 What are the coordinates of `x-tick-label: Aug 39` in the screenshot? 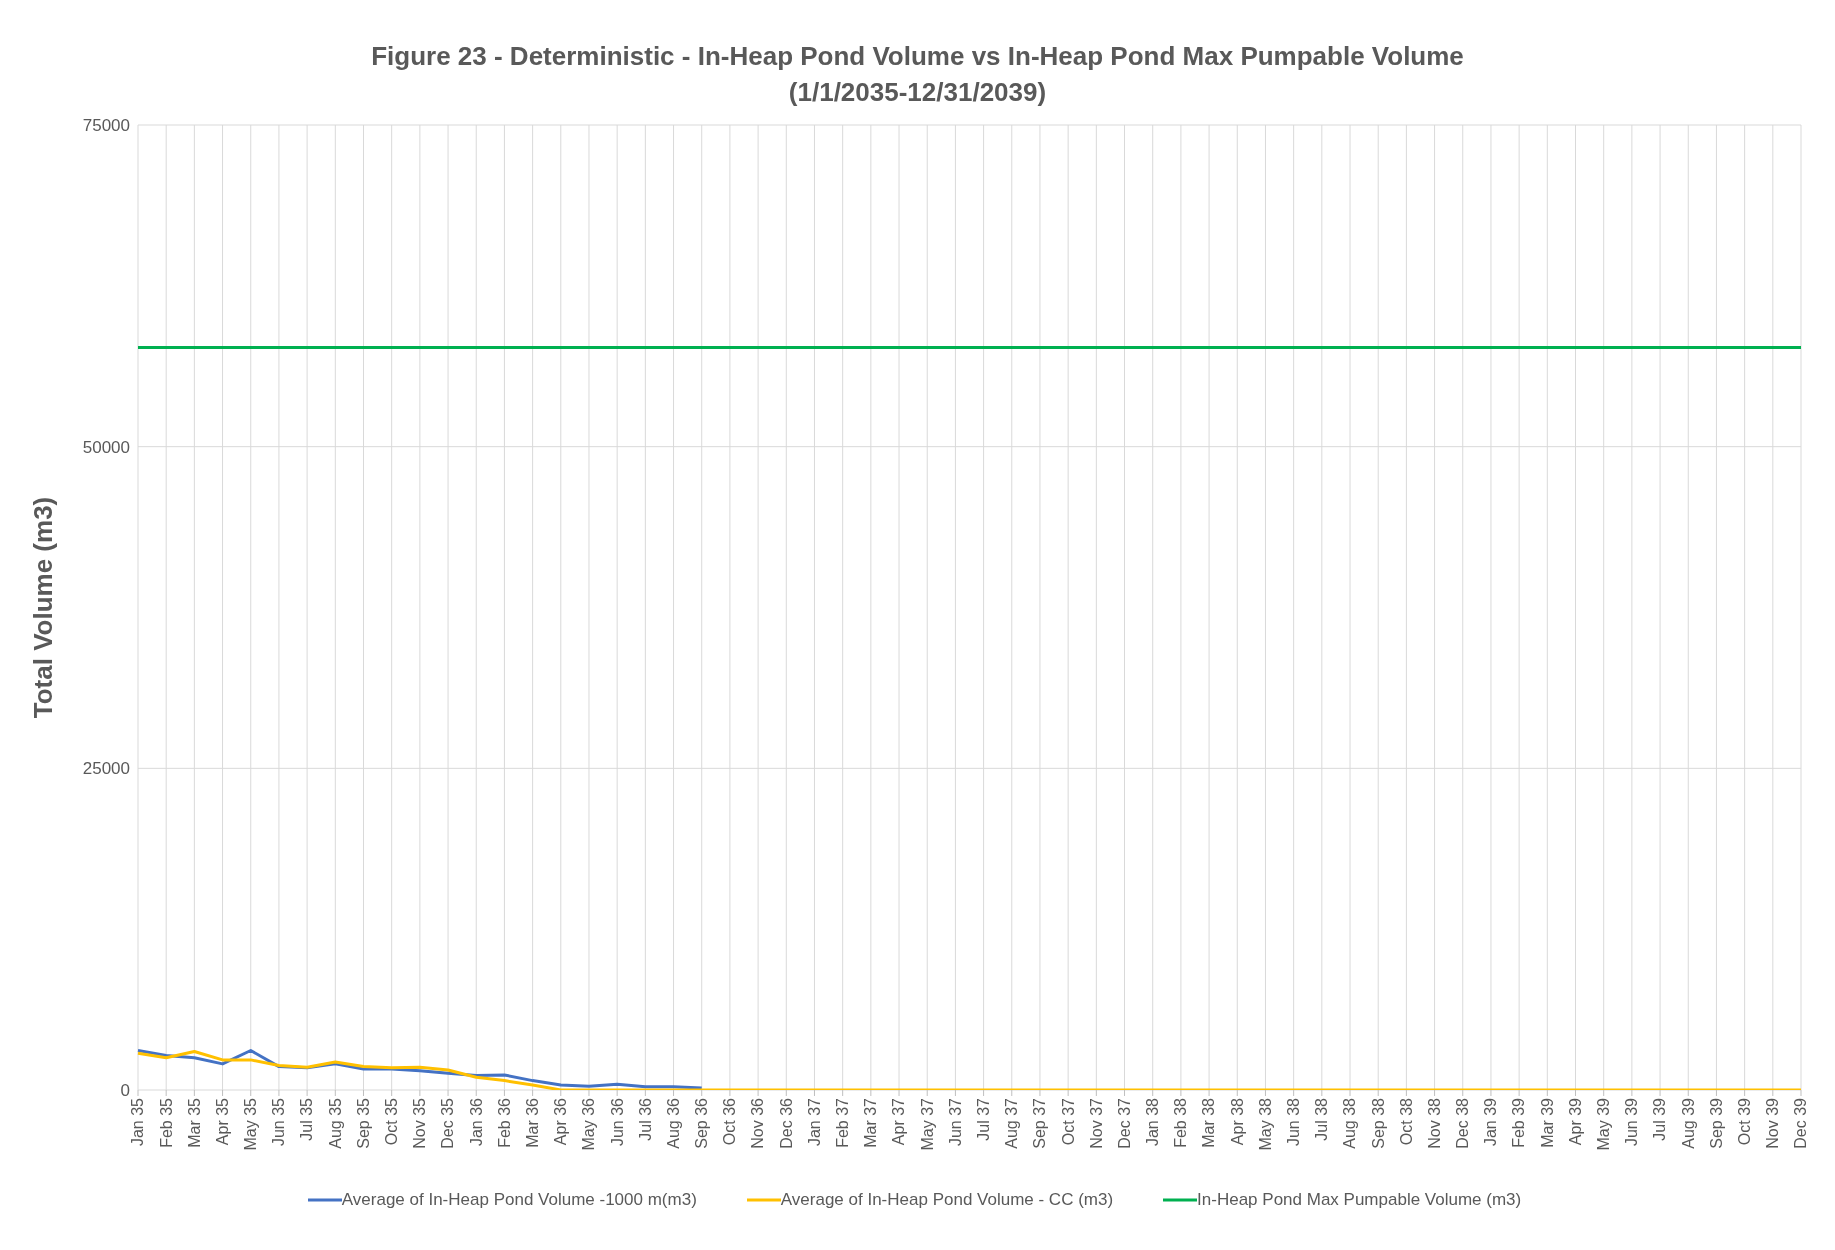 It's located at (1688, 1123).